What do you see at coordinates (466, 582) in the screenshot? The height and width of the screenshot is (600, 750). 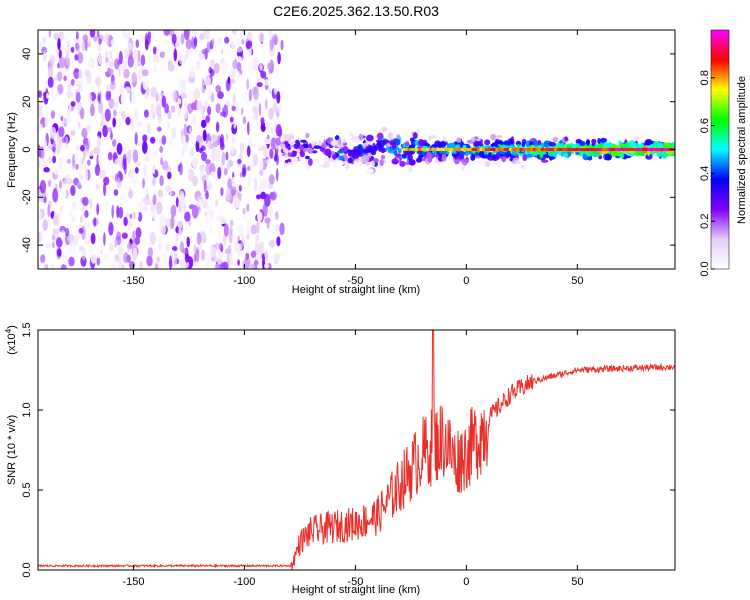 I see `snr-x-tick-label: 0` at bounding box center [466, 582].